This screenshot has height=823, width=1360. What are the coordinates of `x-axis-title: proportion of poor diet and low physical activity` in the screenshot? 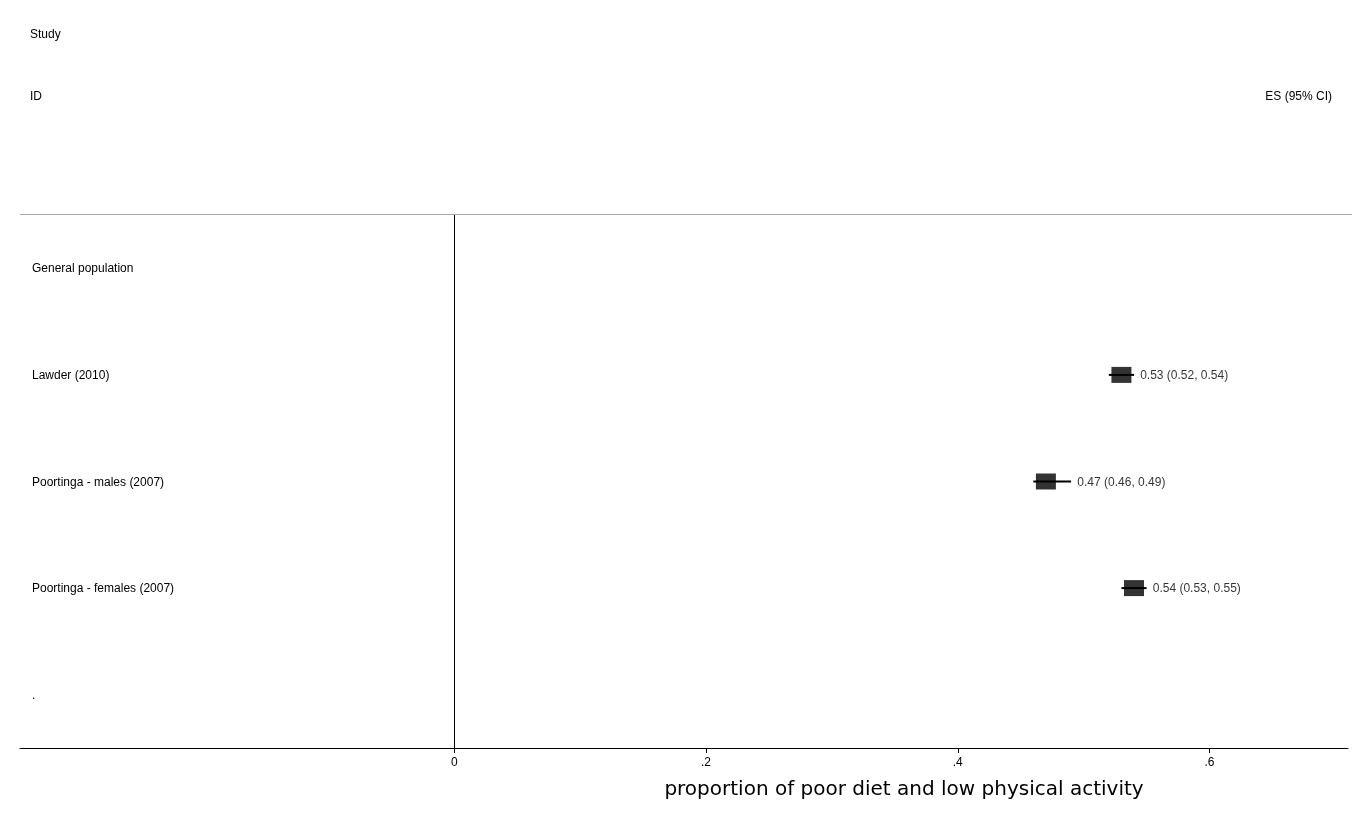 It's located at (904, 788).